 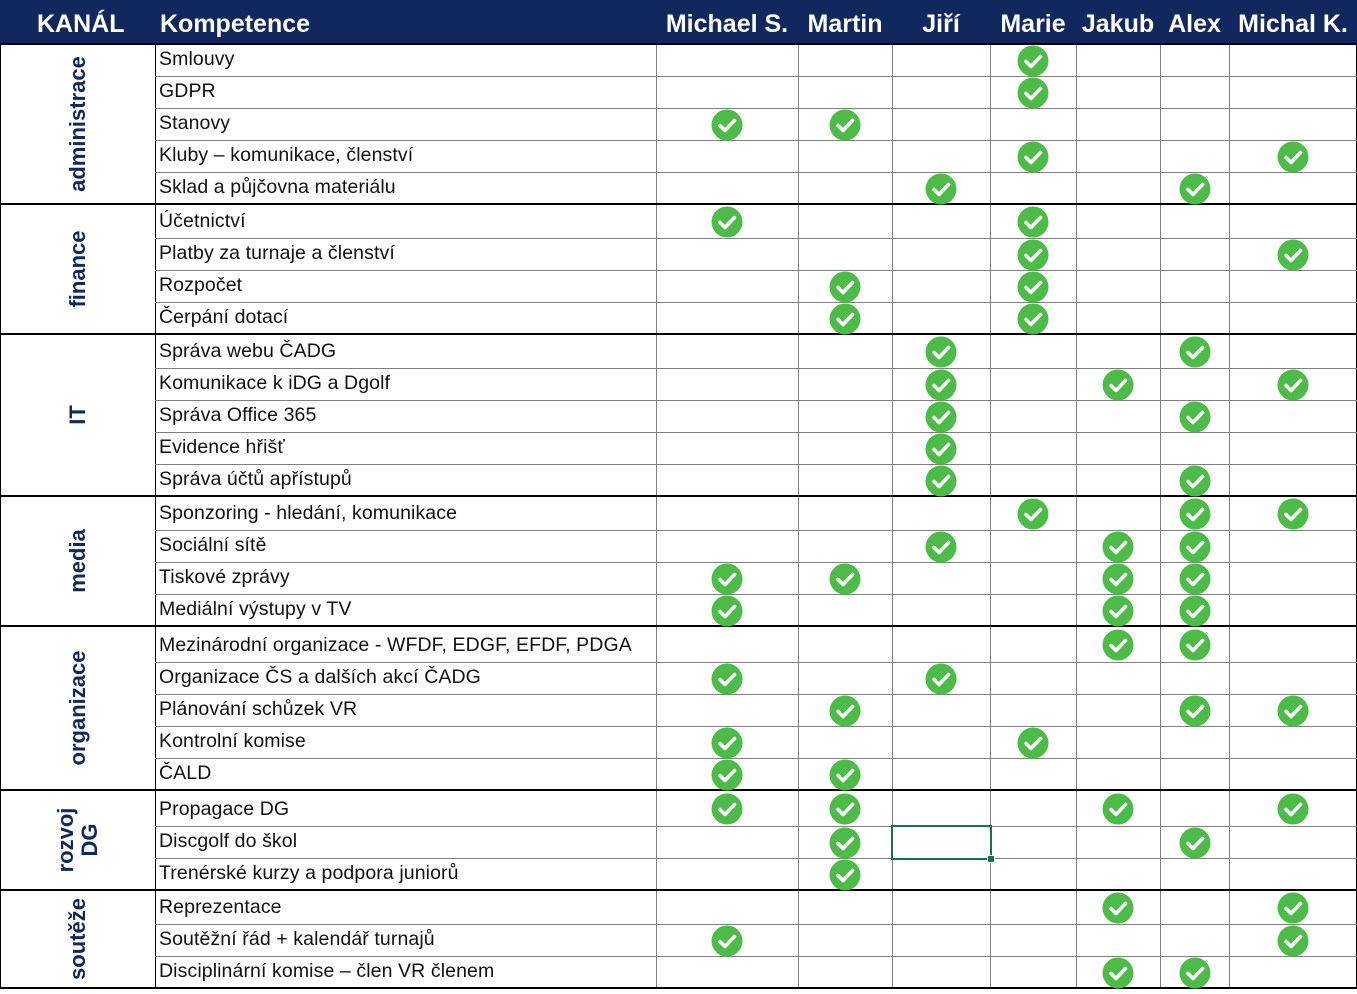 What do you see at coordinates (238, 415) in the screenshot?
I see `competence-cell: Správa Office 365` at bounding box center [238, 415].